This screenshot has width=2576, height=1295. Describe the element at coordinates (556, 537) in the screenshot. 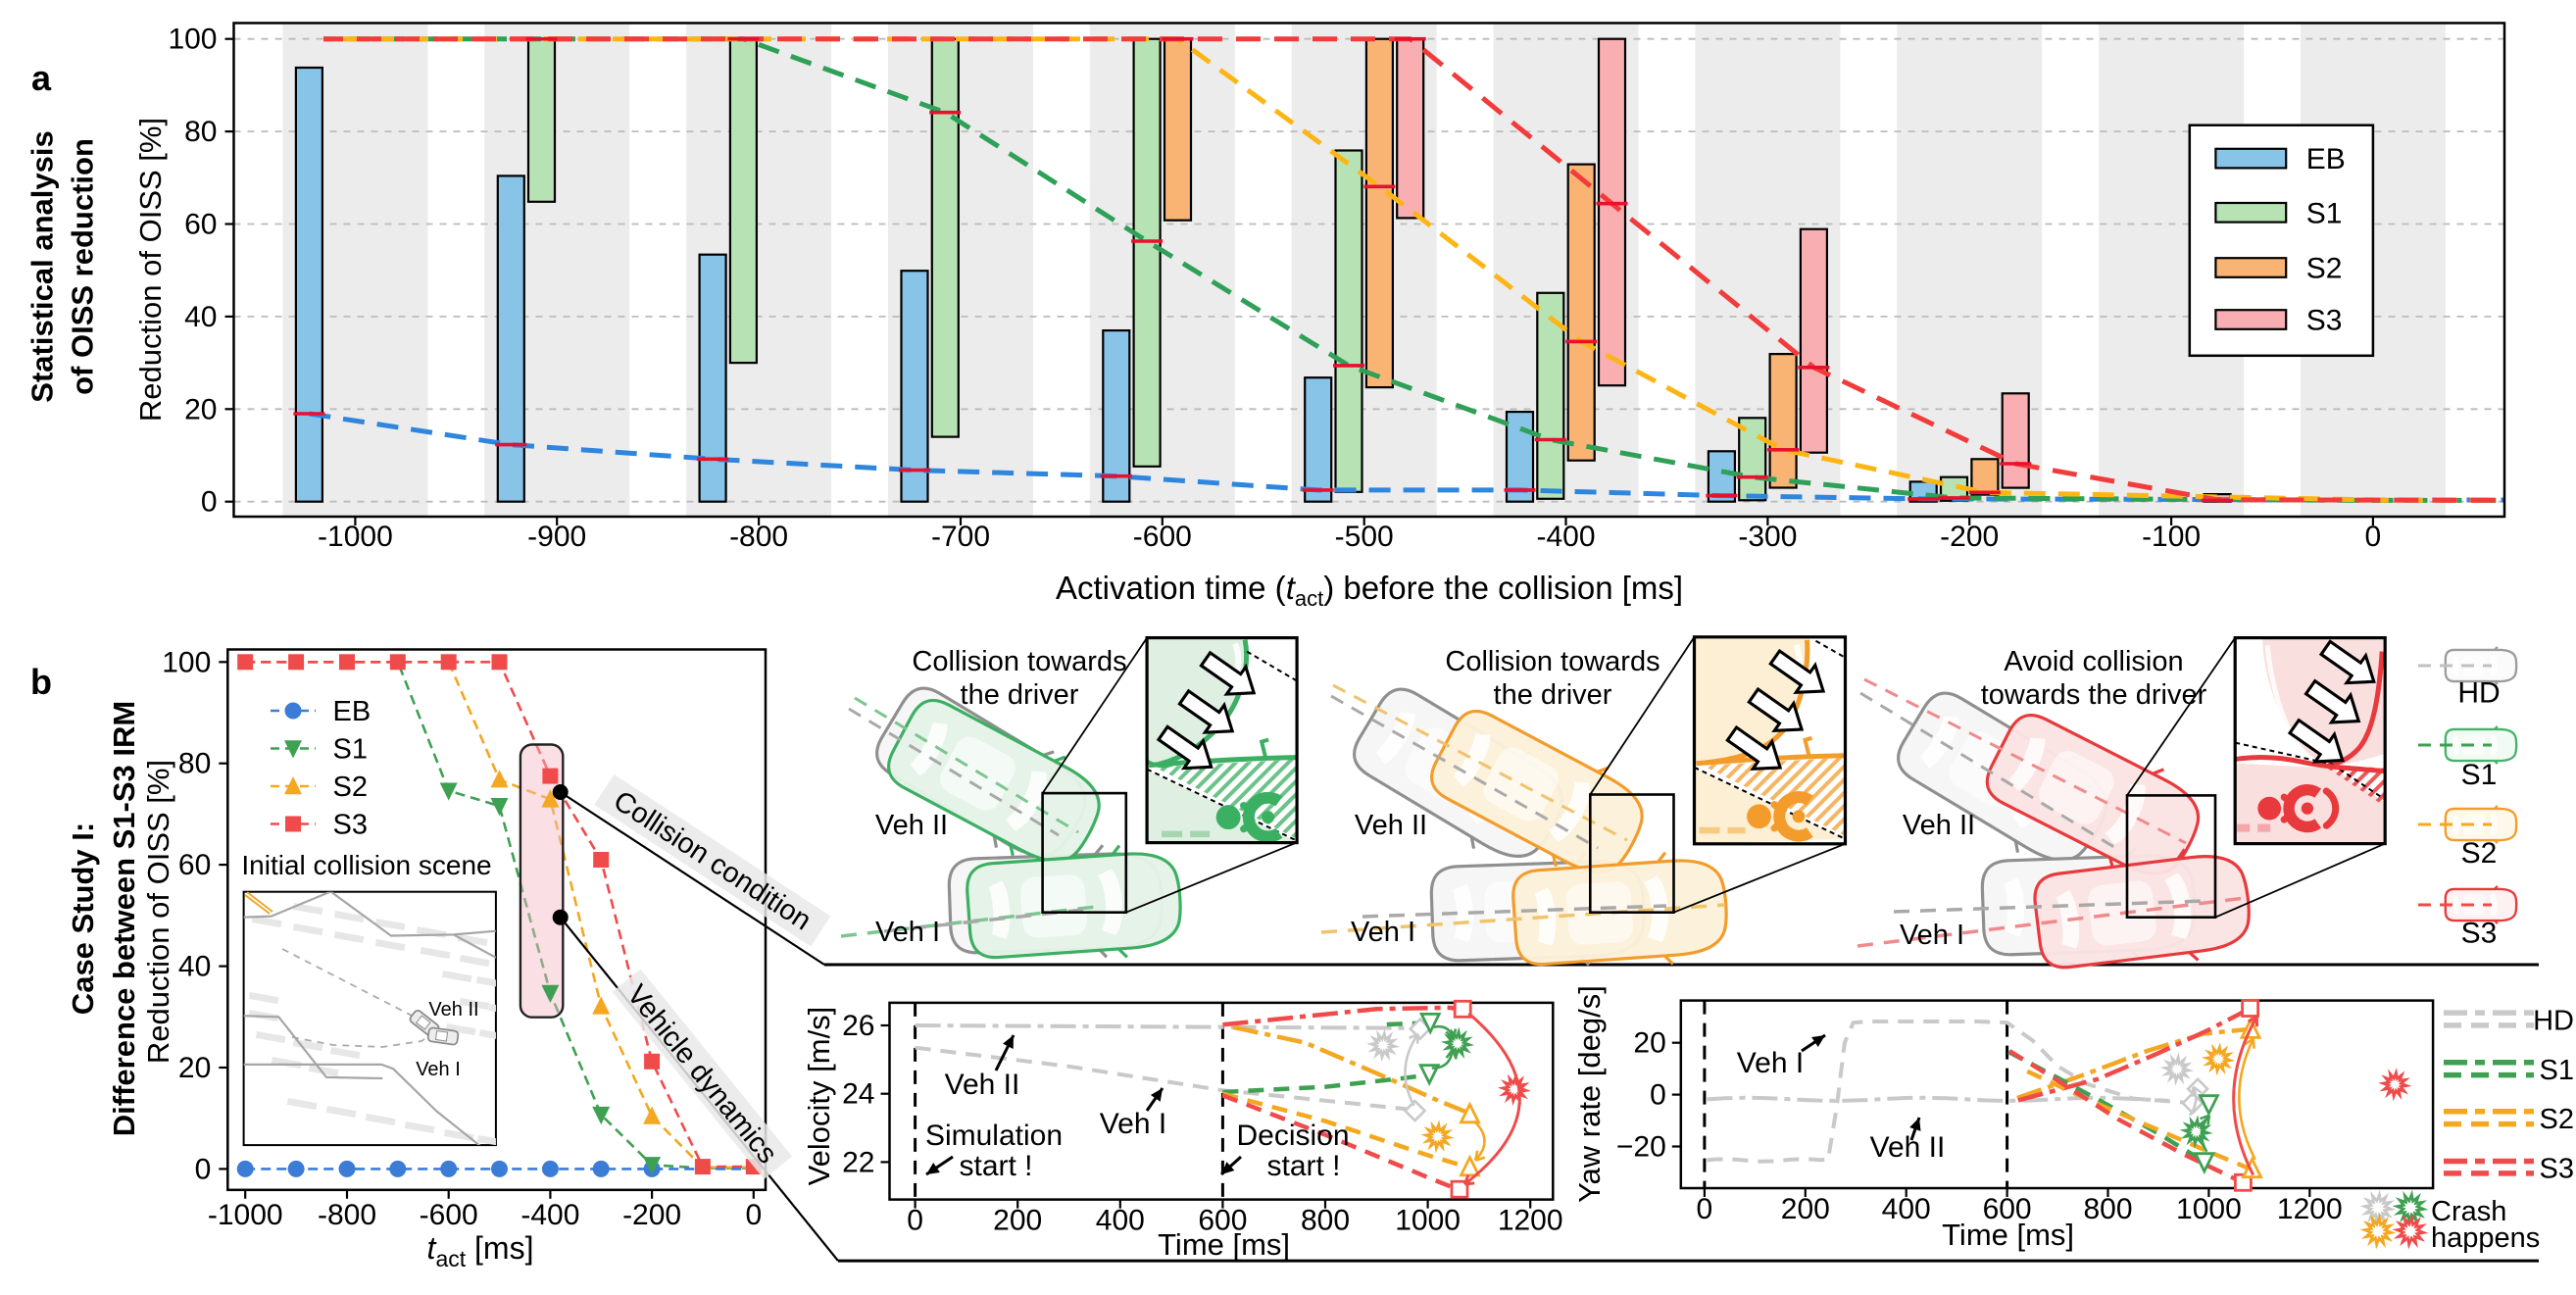

I see `svg-text: -900` at that location.